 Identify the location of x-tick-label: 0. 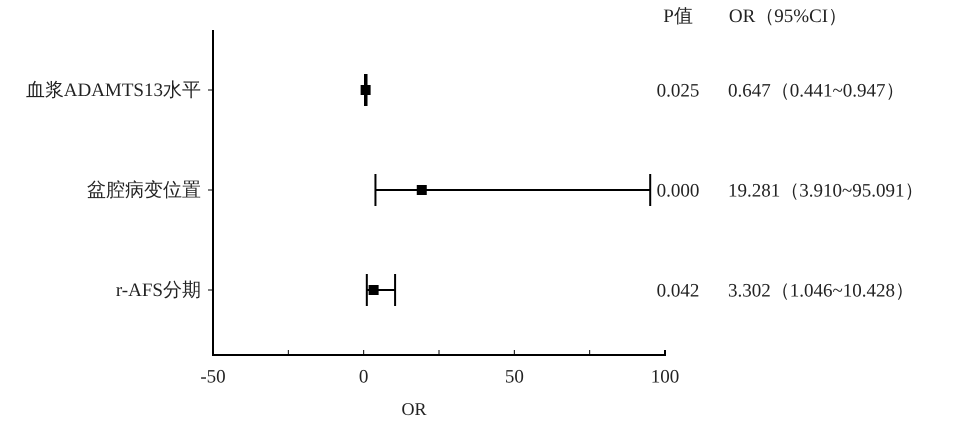
(363, 377).